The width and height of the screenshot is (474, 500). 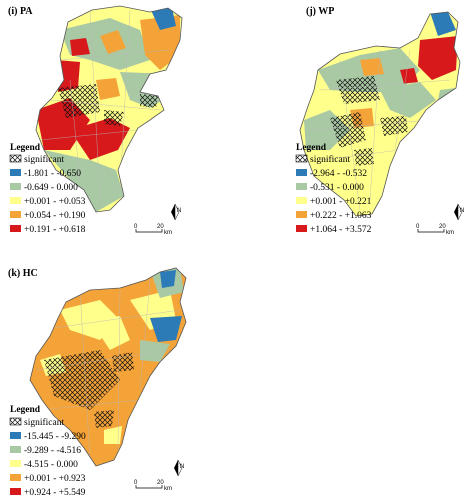 I want to click on panel-i-legend-title: Legend, so click(x=25, y=148).